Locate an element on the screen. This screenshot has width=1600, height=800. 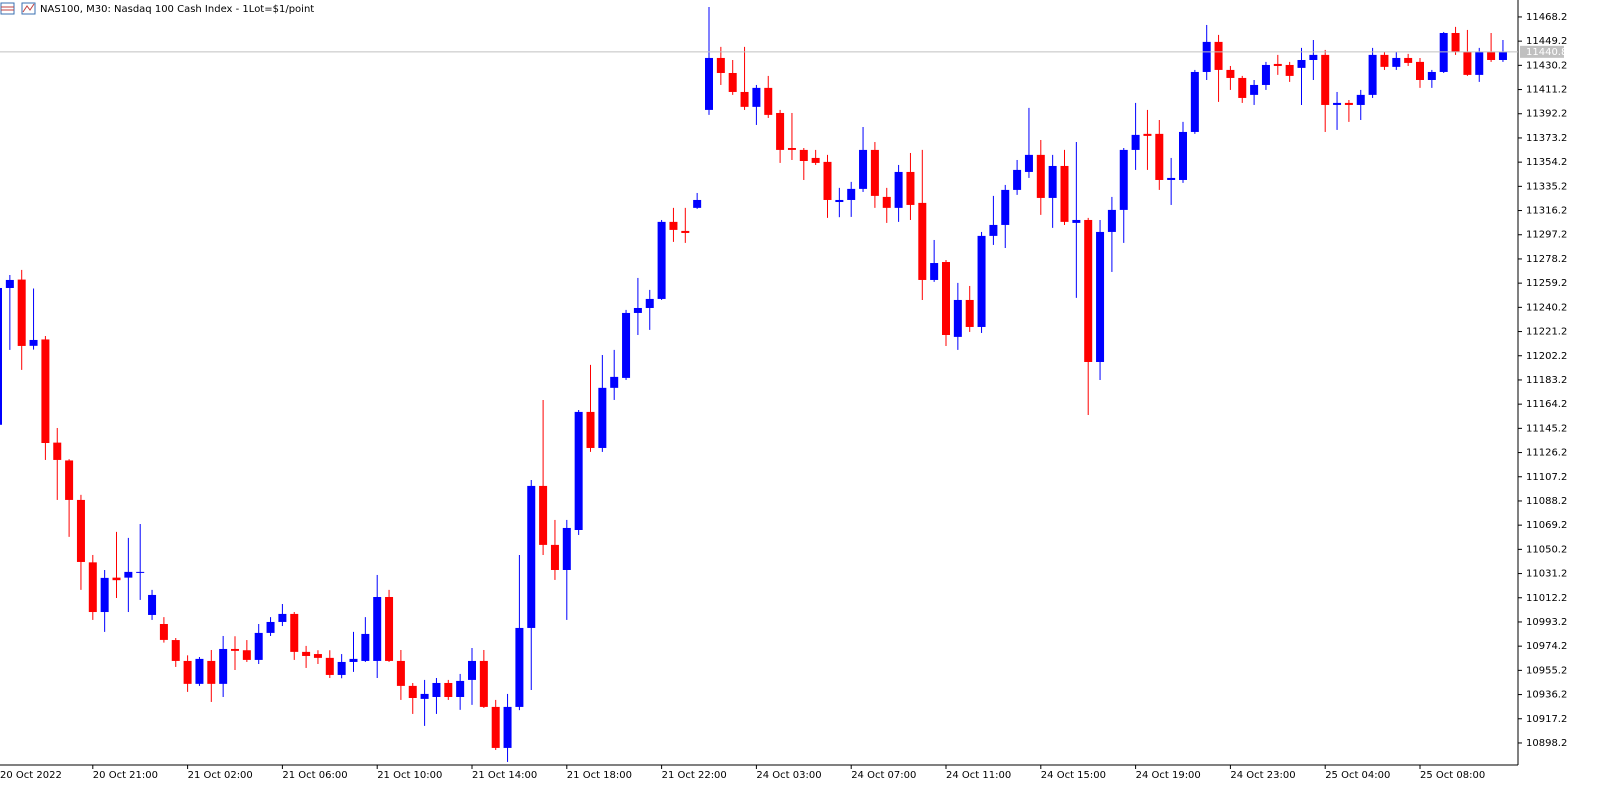
x-tick-label: 24 Oct 23:00 is located at coordinates (1262, 775).